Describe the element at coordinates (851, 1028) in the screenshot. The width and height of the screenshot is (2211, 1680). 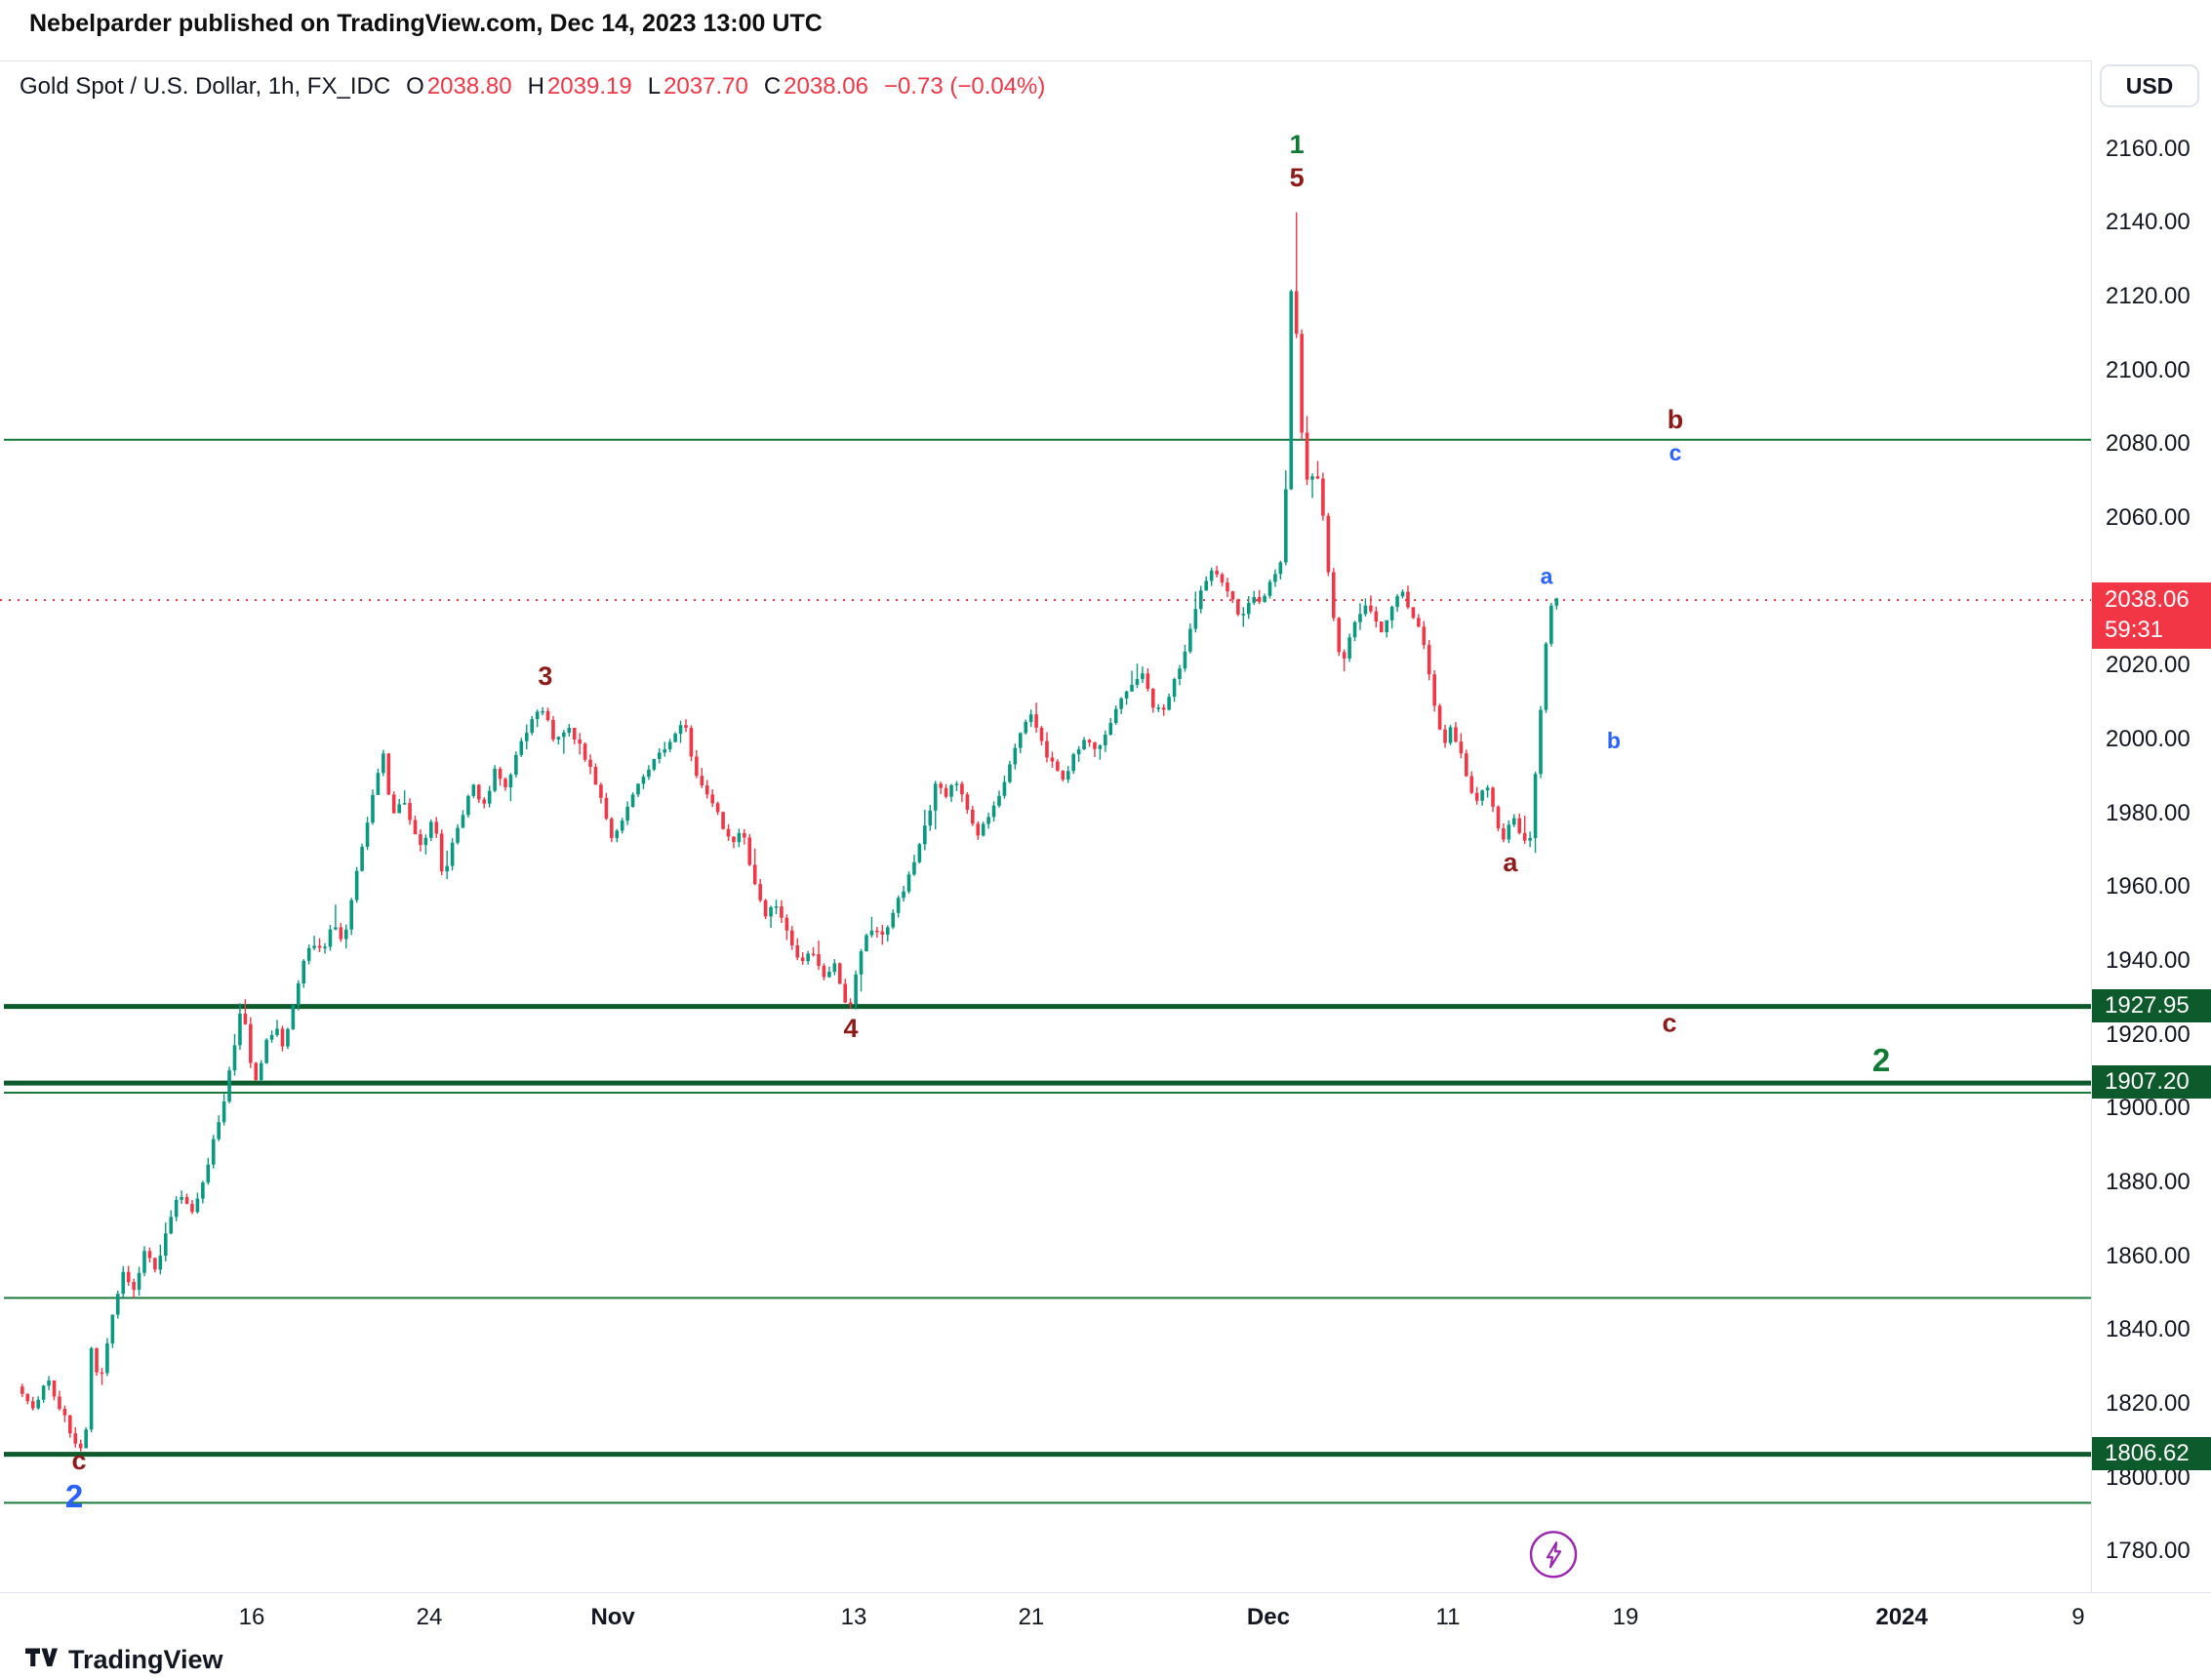
I see `wave-label: 4` at that location.